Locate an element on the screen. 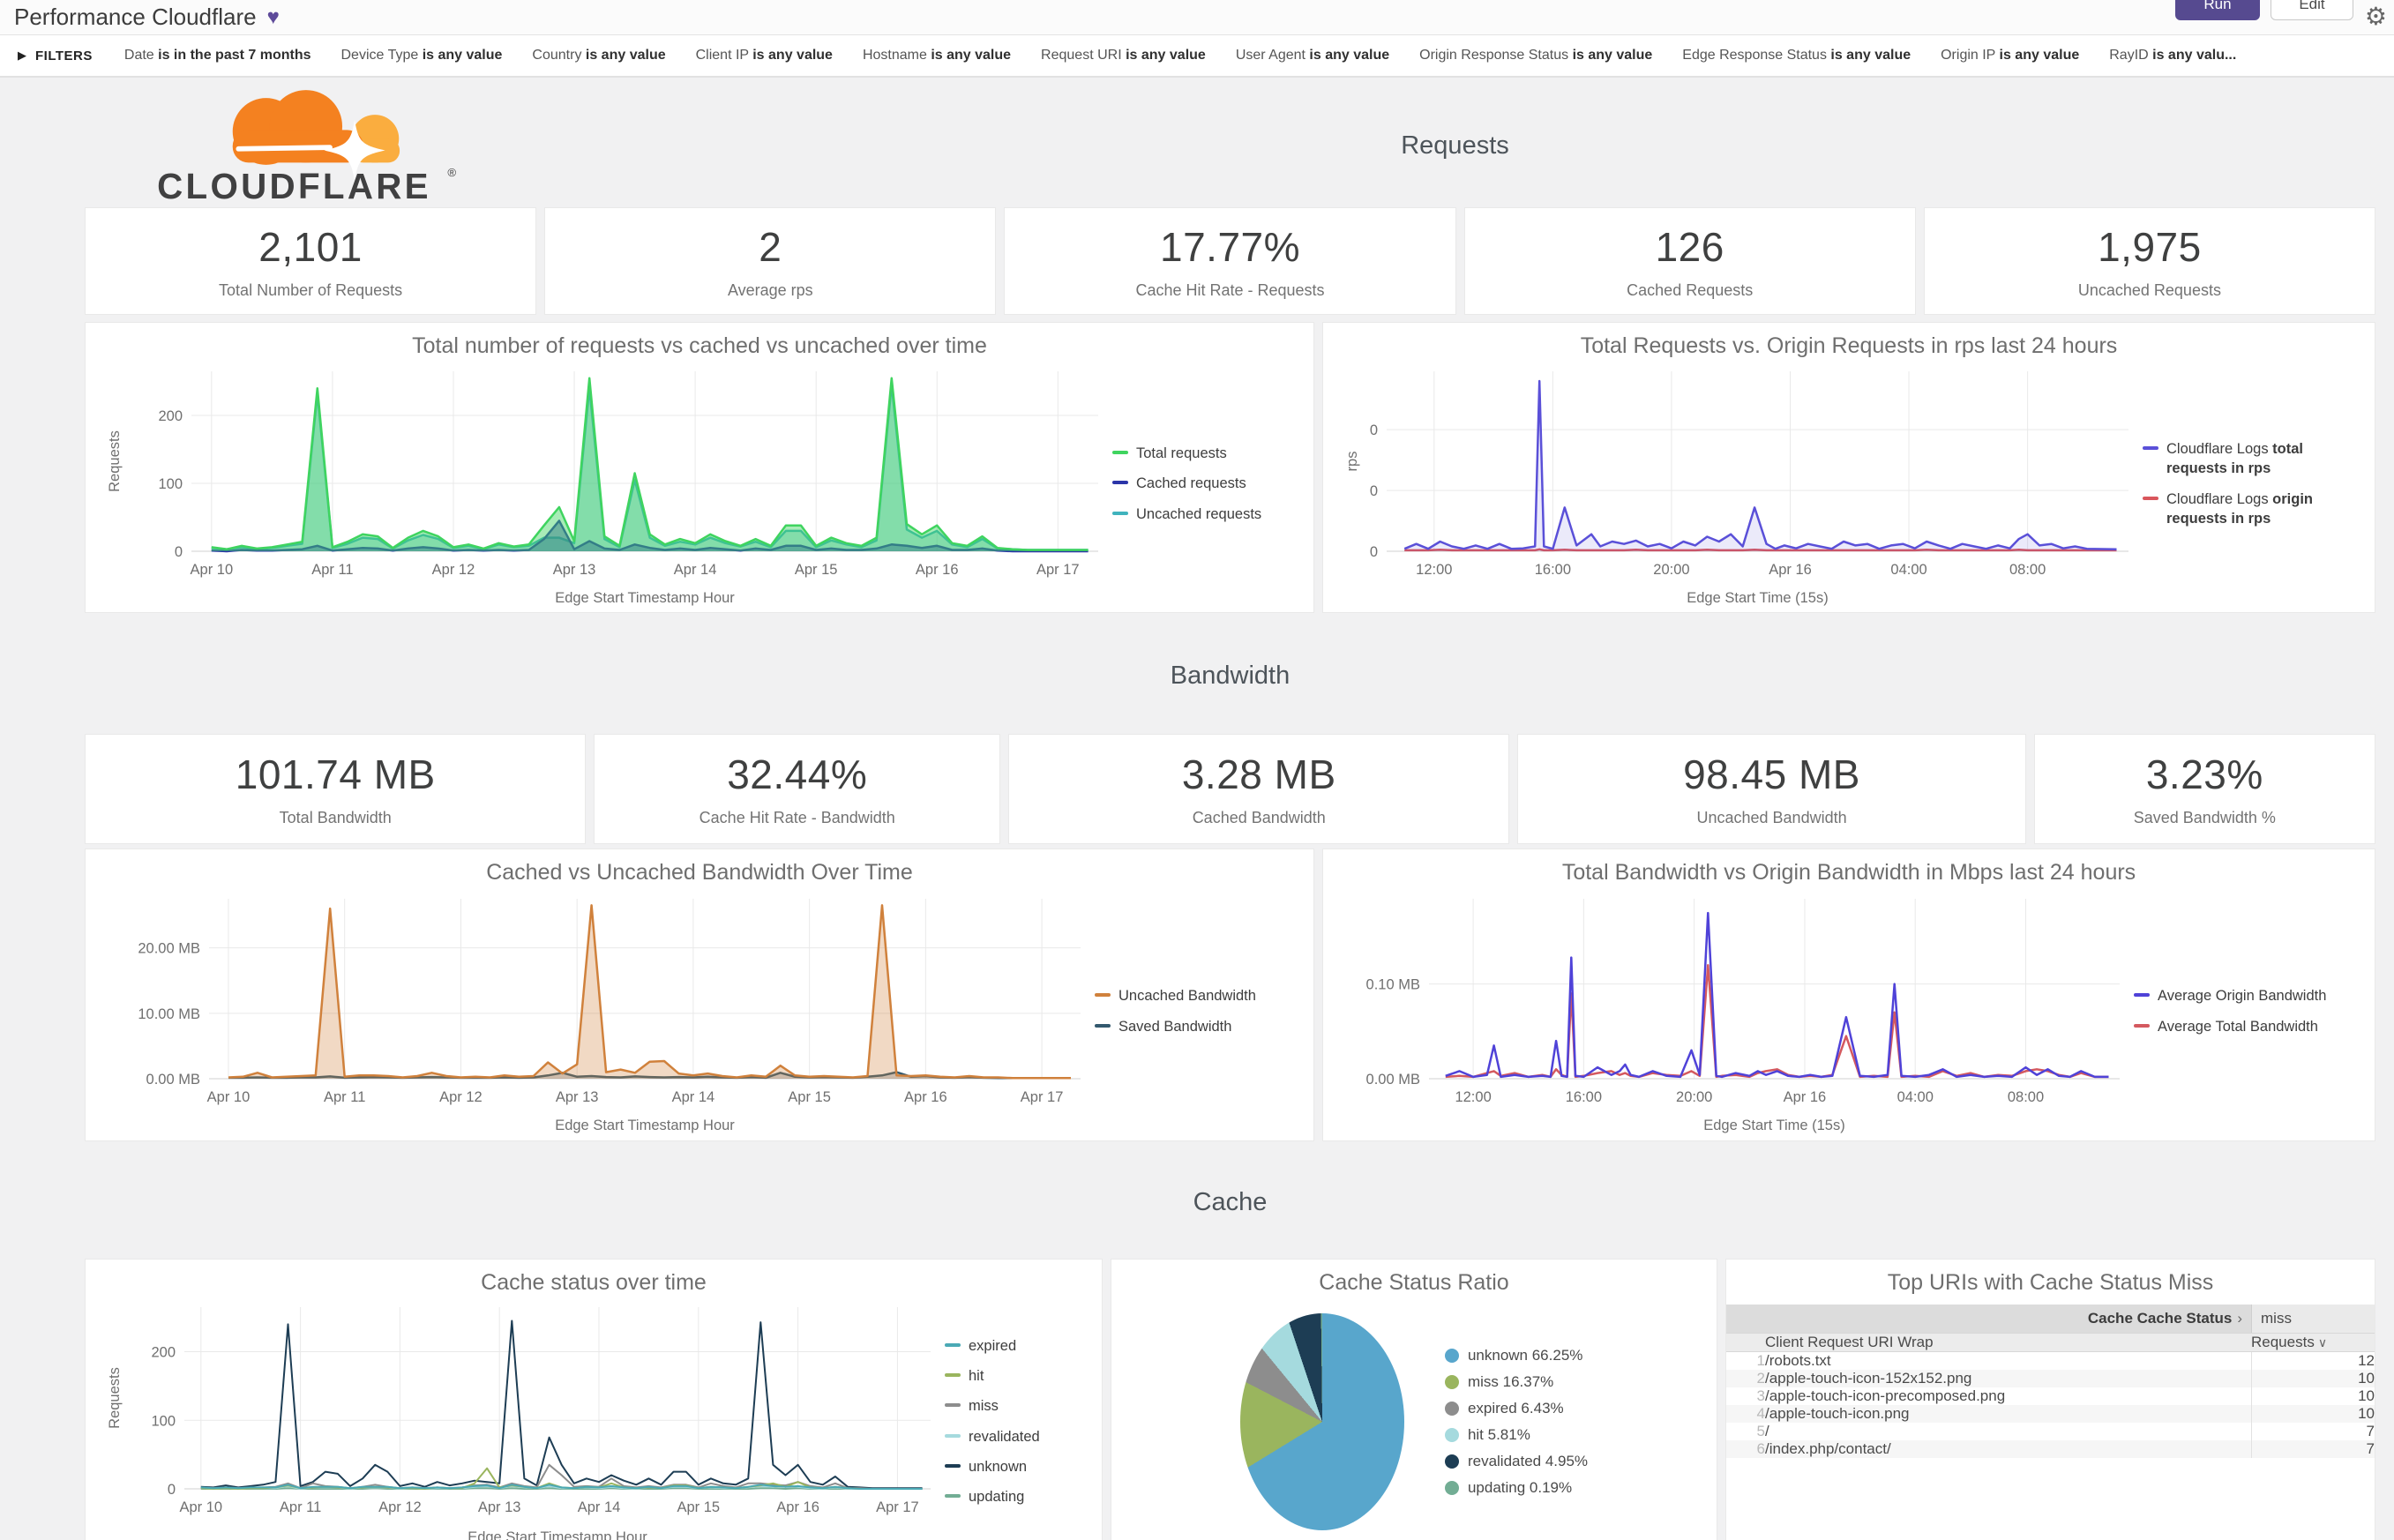 This screenshot has height=1540, width=2394. uri-cell: /apple-touch-icon.png is located at coordinates (2008, 1414).